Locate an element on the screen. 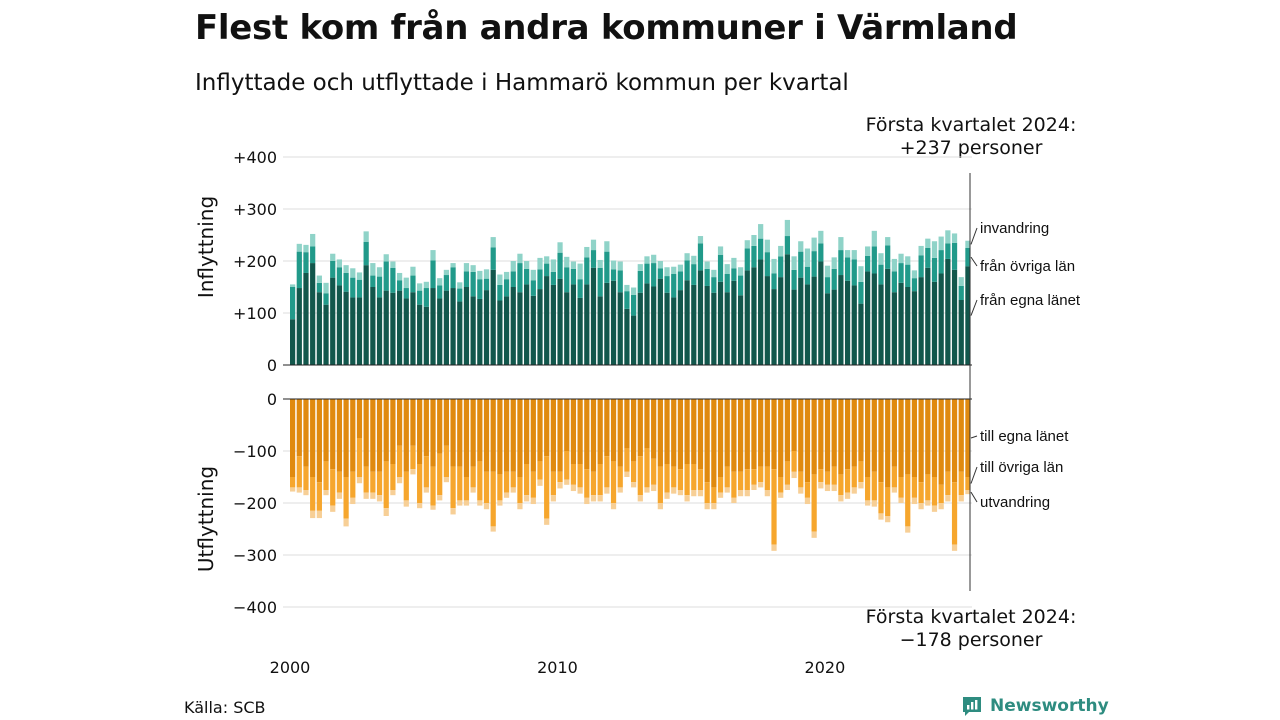 The height and width of the screenshot is (720, 1280). ytick-out-1: −100 is located at coordinates (255, 451).